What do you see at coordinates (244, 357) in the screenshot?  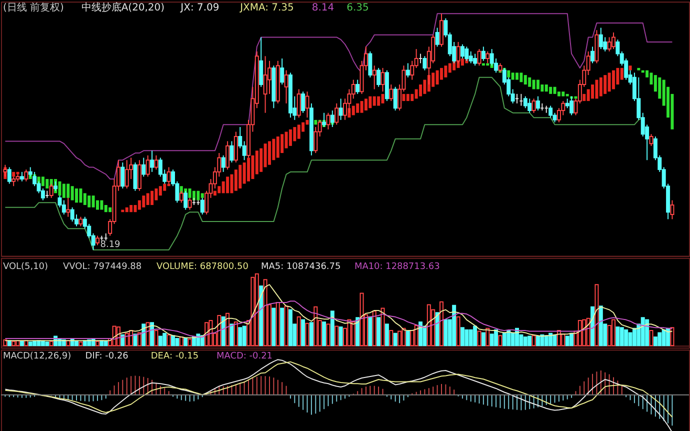 I see `annotation: MACD: -0.21` at bounding box center [244, 357].